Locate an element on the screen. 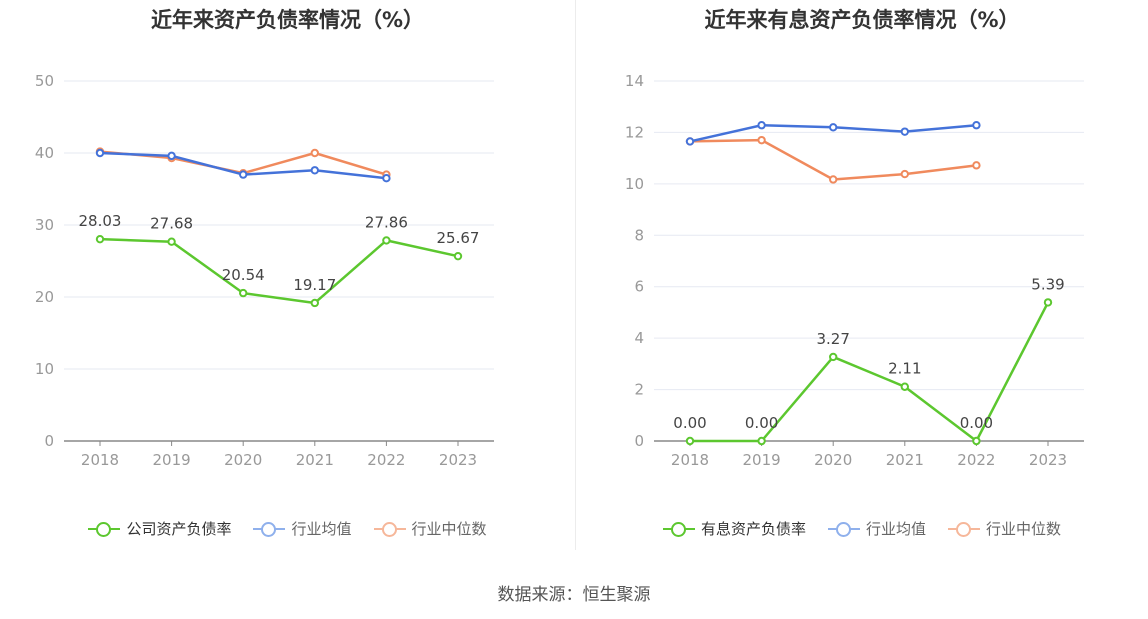  y-tick-label: 8 is located at coordinates (639, 235).